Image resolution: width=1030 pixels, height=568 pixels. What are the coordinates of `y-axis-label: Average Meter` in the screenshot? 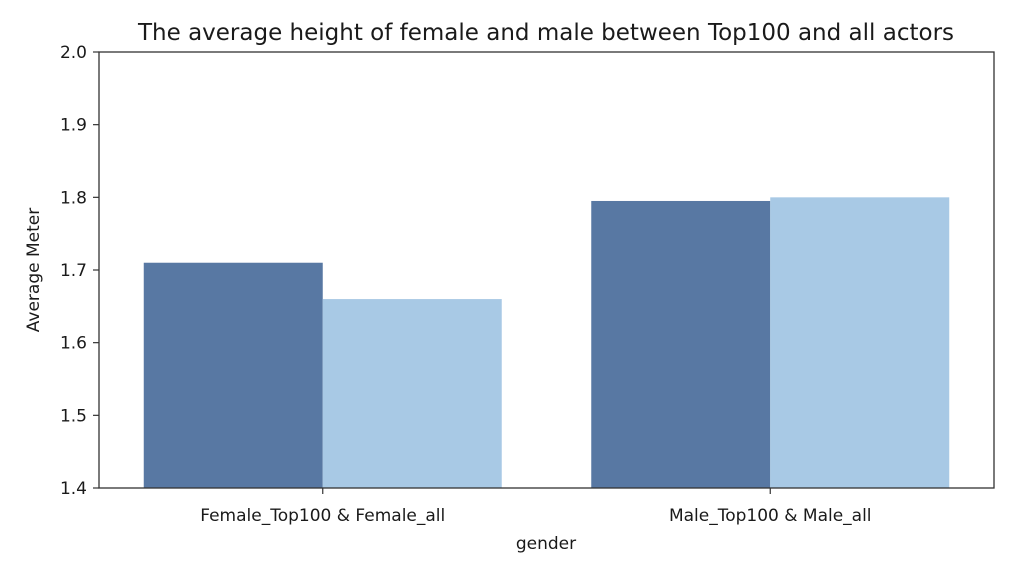 It's located at (34, 270).